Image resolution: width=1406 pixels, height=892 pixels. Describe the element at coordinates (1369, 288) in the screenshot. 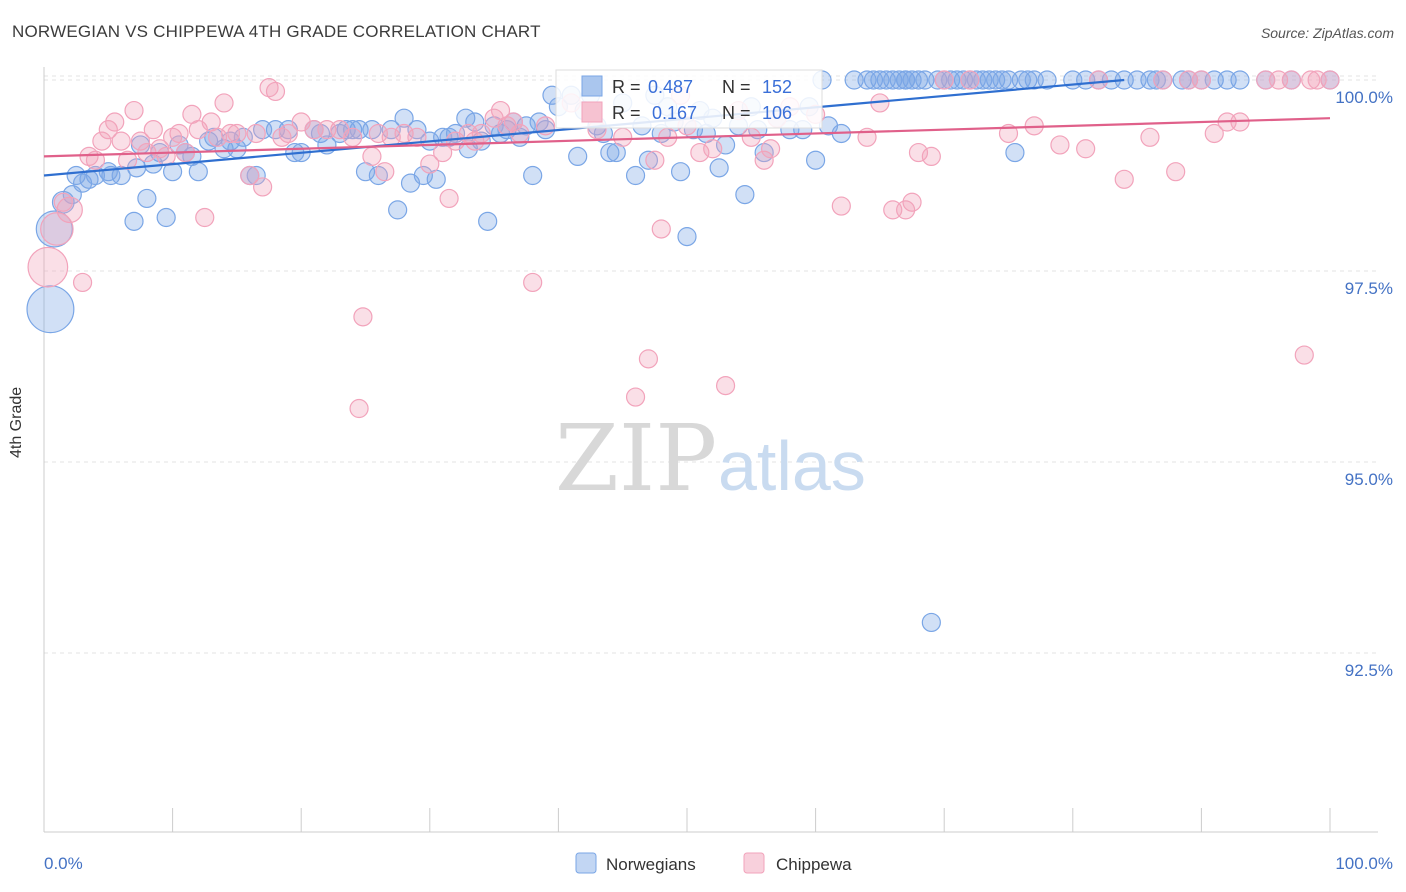

I see `y-tick-label: 97.5%` at that location.